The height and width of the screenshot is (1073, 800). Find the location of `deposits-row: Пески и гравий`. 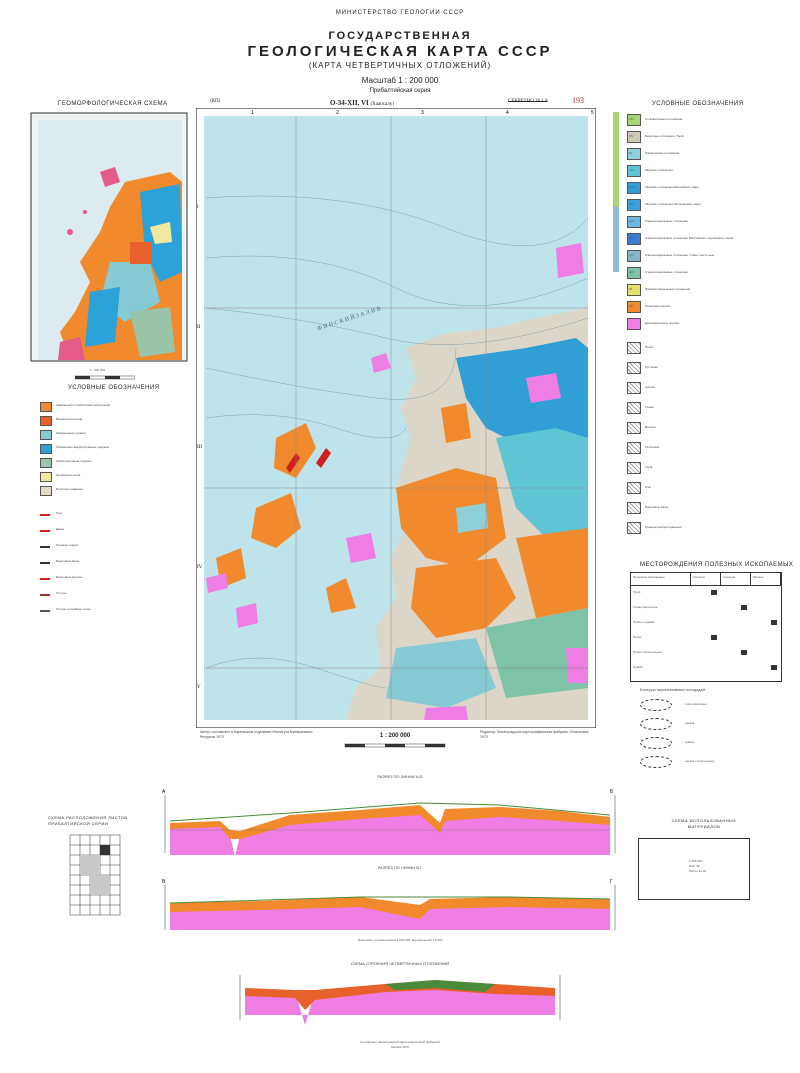

deposits-row: Пески и гравий is located at coordinates (706, 623).